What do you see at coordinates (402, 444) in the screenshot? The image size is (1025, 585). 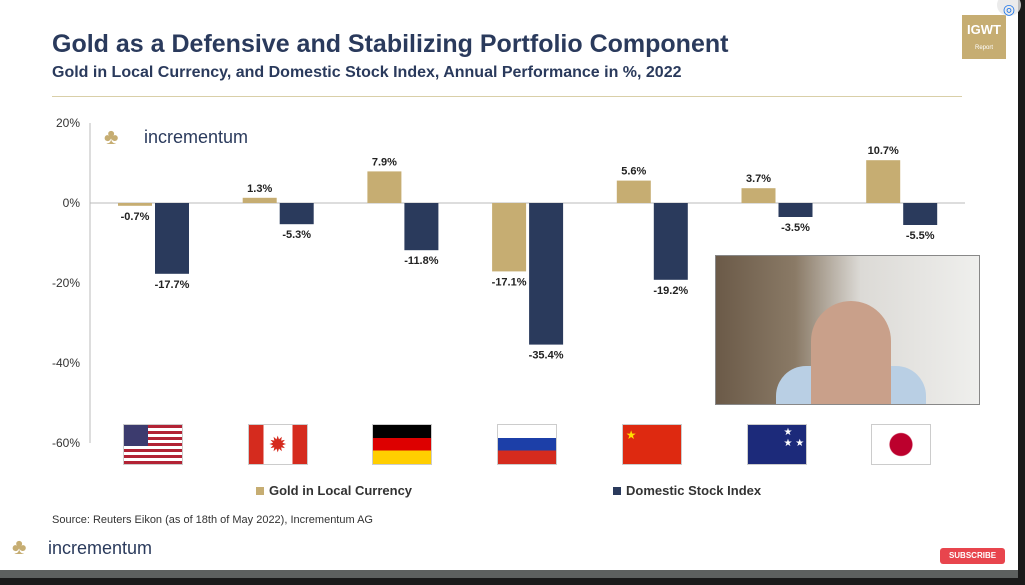 I see `germany-flag-icon` at bounding box center [402, 444].